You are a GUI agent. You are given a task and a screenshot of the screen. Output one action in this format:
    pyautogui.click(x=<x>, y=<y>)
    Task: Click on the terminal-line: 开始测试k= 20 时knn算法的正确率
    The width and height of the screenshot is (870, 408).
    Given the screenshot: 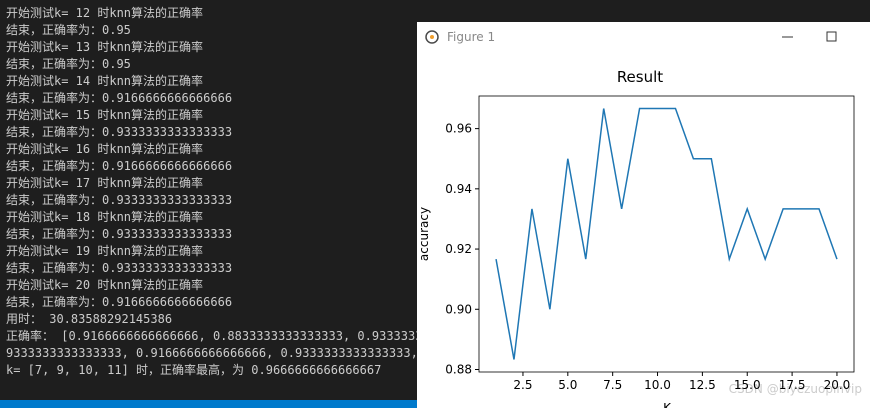 What is the action you would take?
    pyautogui.click(x=105, y=285)
    